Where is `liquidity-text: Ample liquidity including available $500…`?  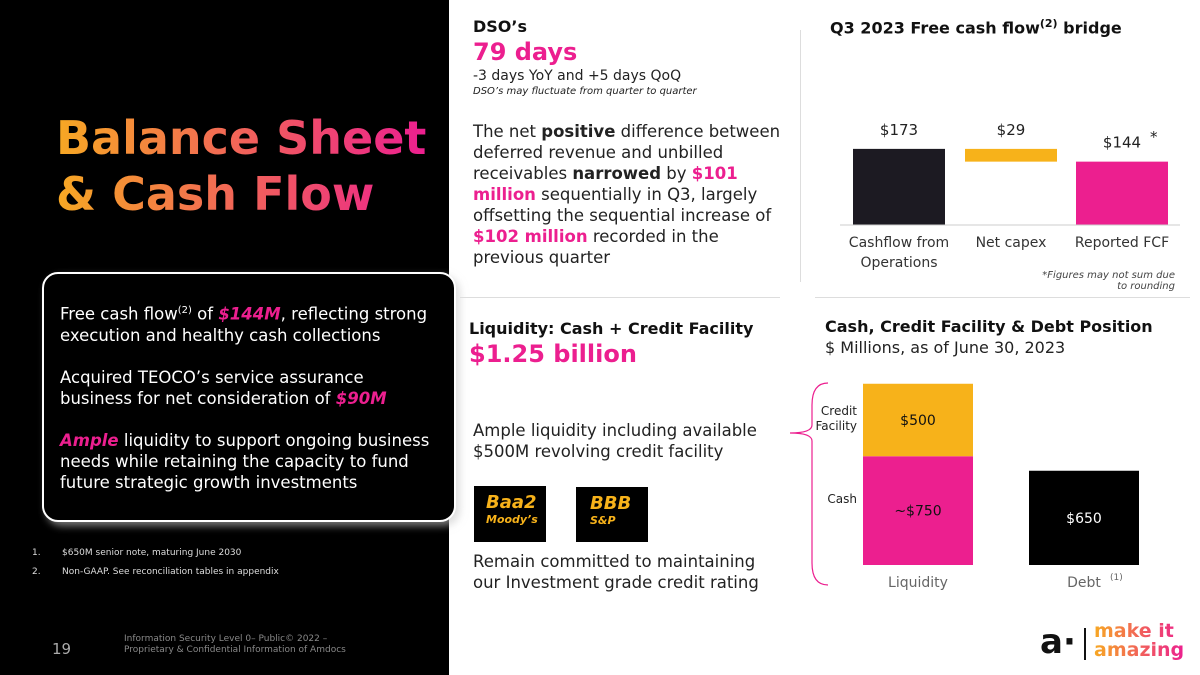 liquidity-text: Ample liquidity including available $500… is located at coordinates (615, 441).